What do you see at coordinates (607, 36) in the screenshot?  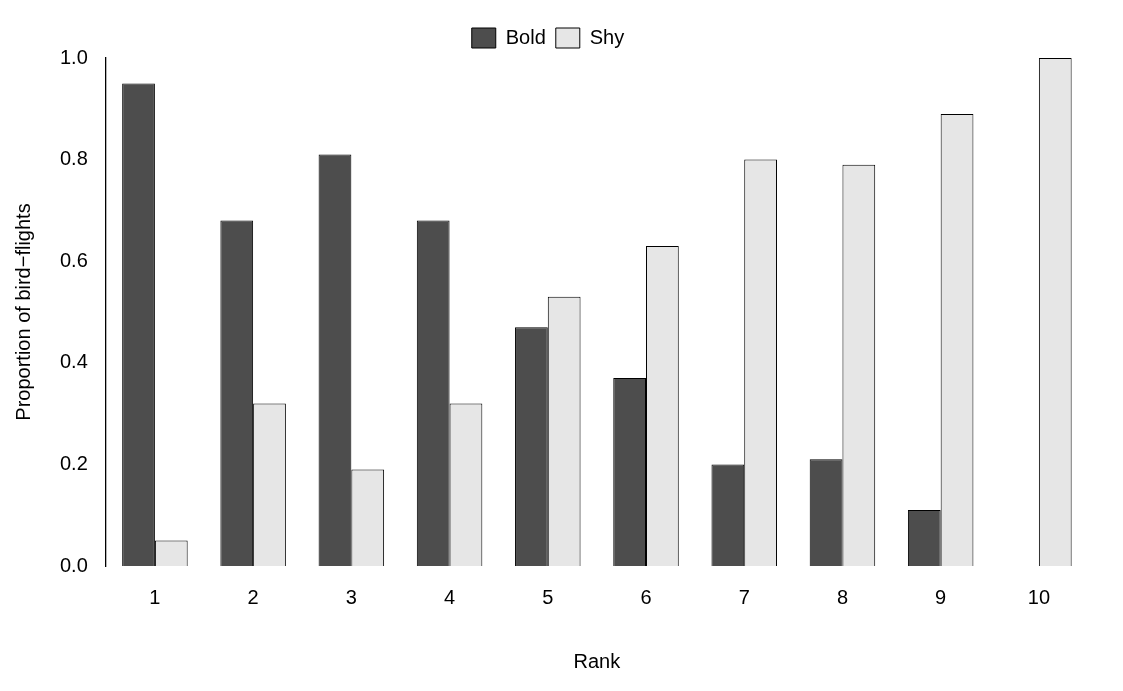 I see `legend-label: Shy` at bounding box center [607, 36].